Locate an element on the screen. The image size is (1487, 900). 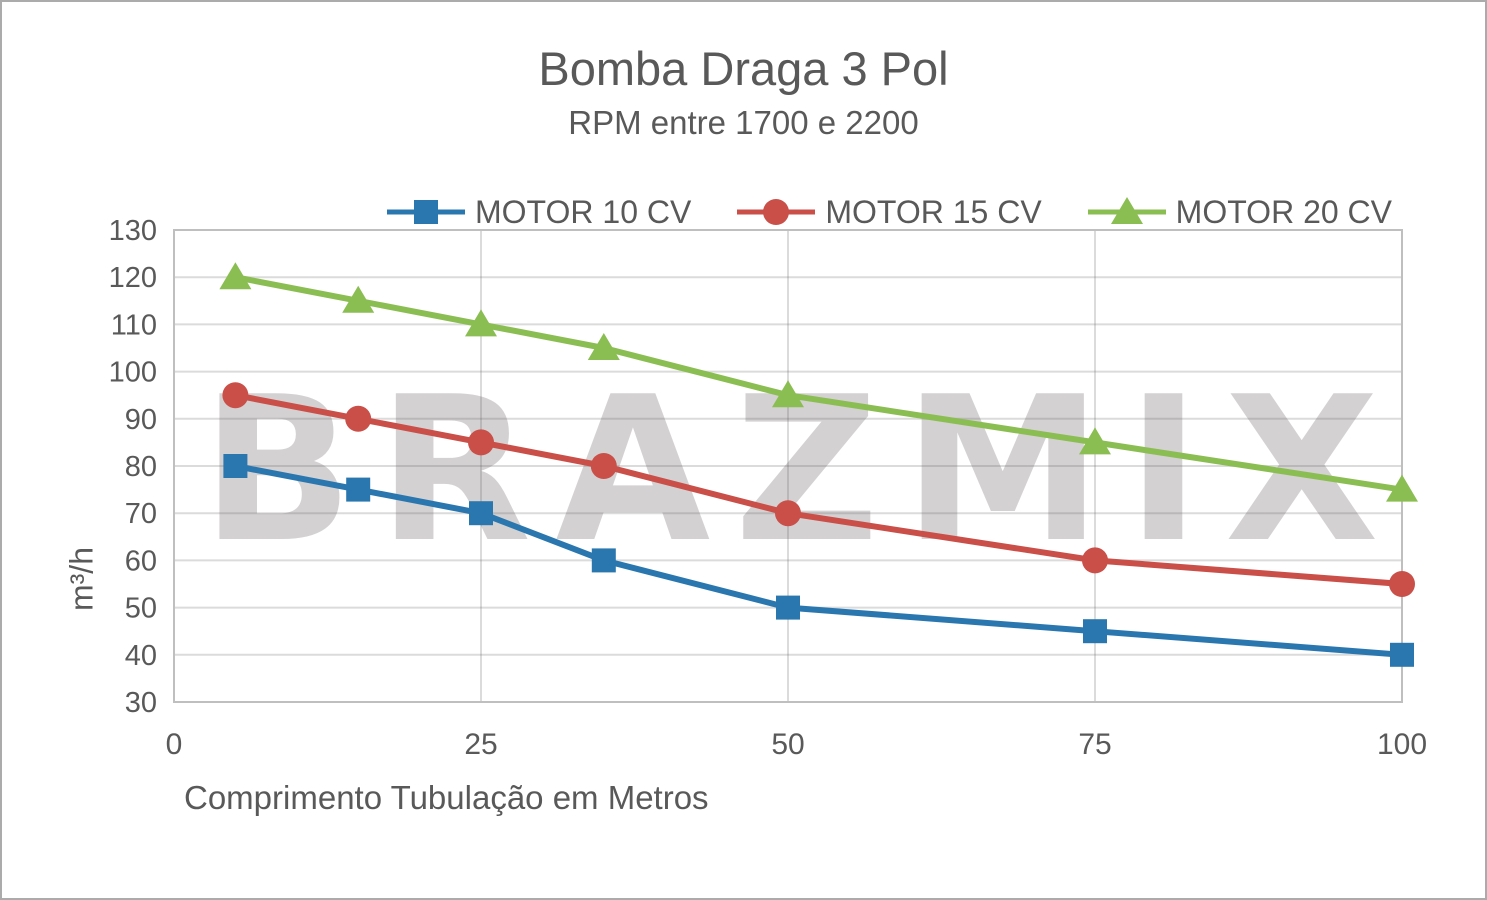
y-tick-label: 70 is located at coordinates (141, 514).